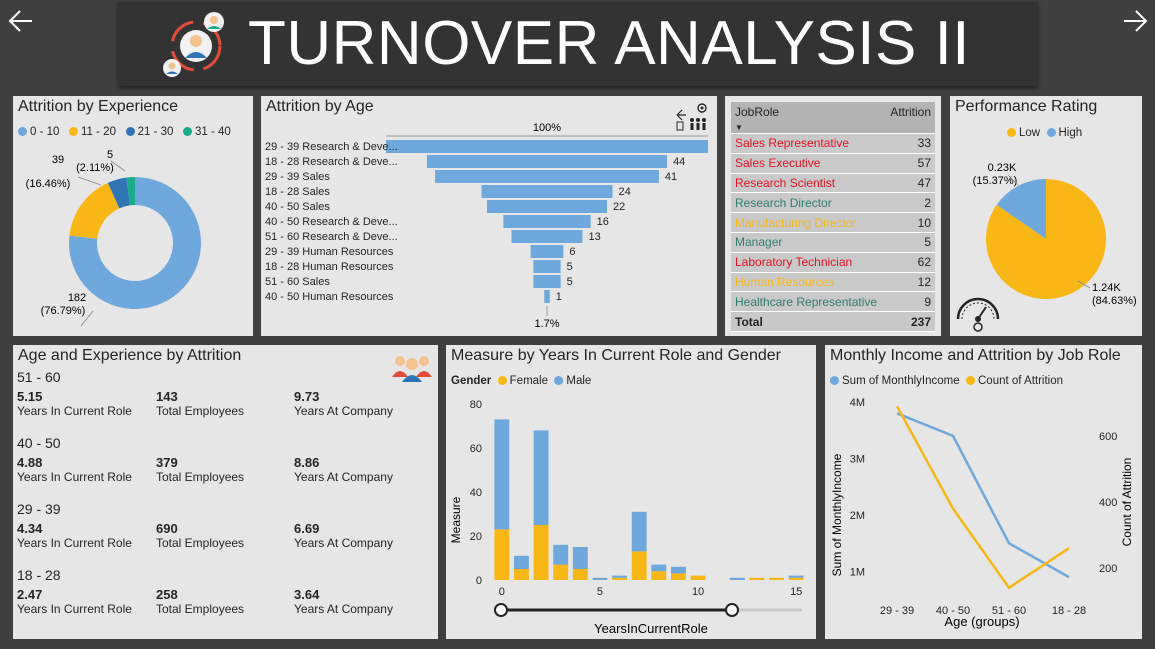 Image resolution: width=1155 pixels, height=649 pixels. What do you see at coordinates (501, 610) in the screenshot?
I see `range-slider-min-handle` at bounding box center [501, 610].